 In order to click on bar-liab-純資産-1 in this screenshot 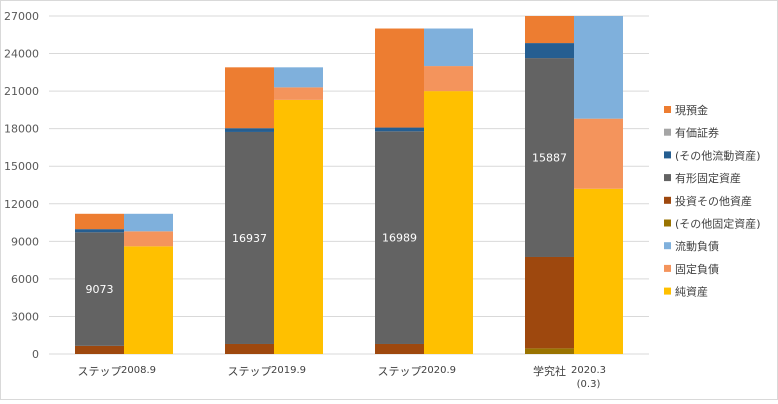, I will do `click(298, 226)`.